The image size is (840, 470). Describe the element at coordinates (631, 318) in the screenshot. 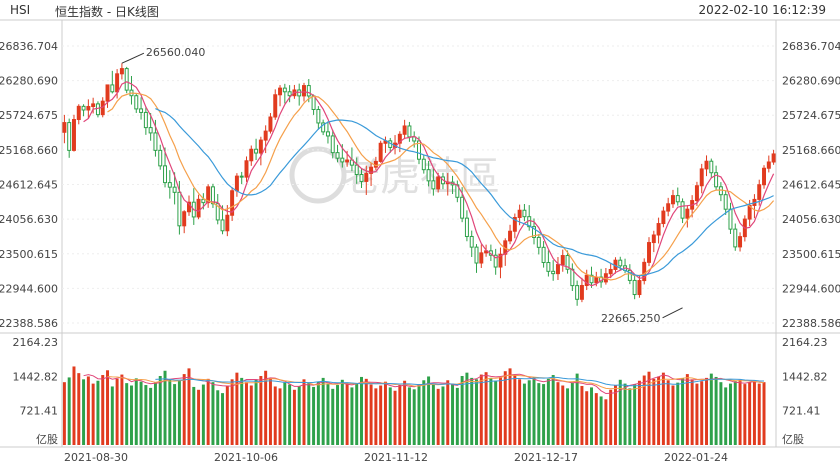

I see `annotation-low-label: 22665.250` at that location.